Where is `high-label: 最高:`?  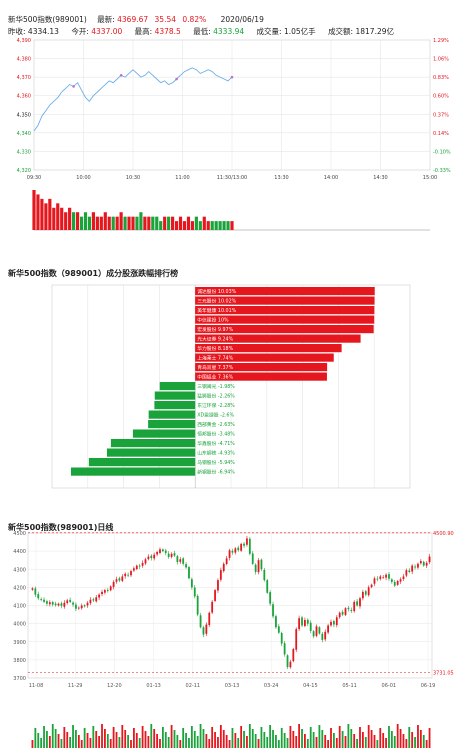
high-label: 最高: is located at coordinates (143, 31).